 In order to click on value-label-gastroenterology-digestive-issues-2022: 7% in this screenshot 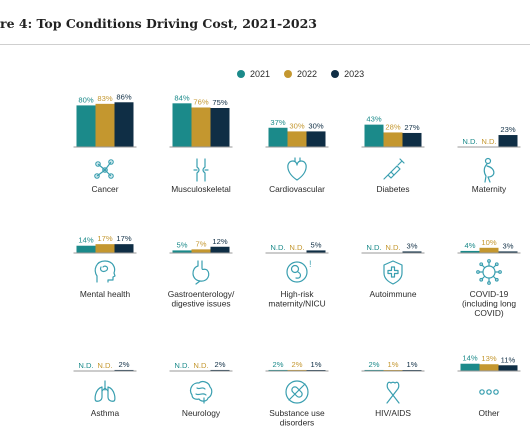, I will do `click(201, 243)`.